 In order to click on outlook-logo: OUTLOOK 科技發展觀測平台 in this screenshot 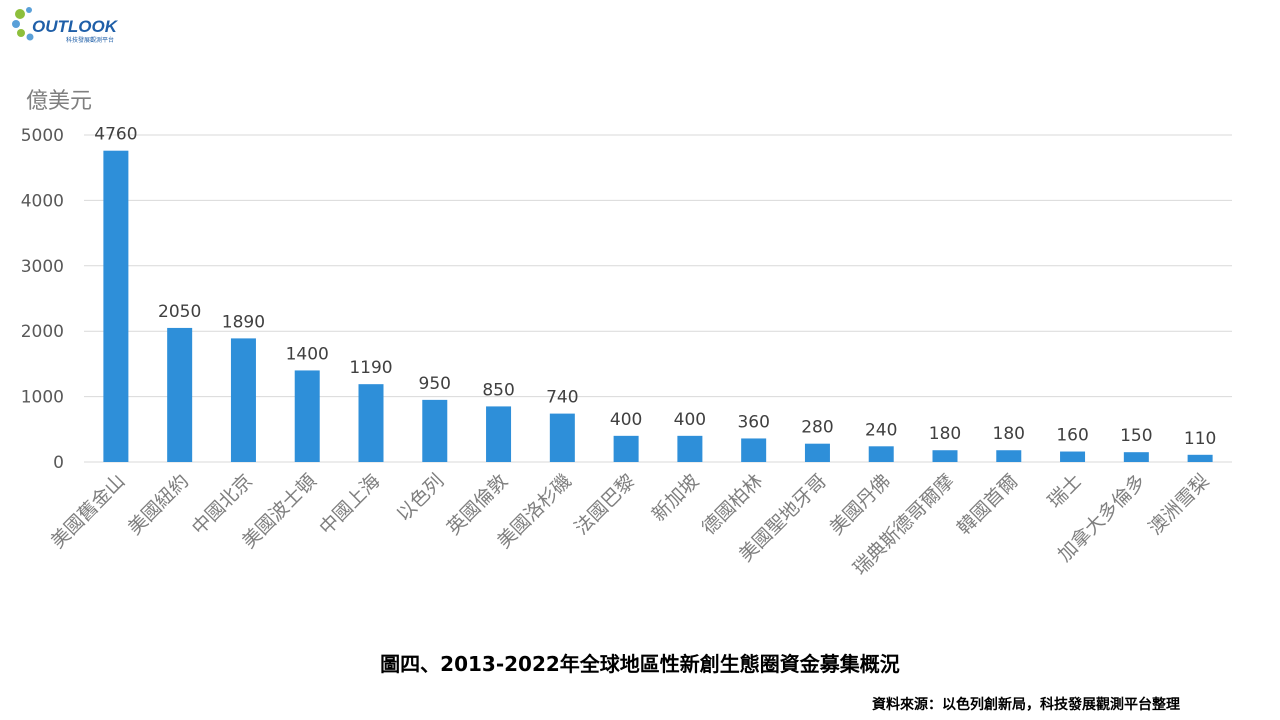, I will do `click(65, 25)`.